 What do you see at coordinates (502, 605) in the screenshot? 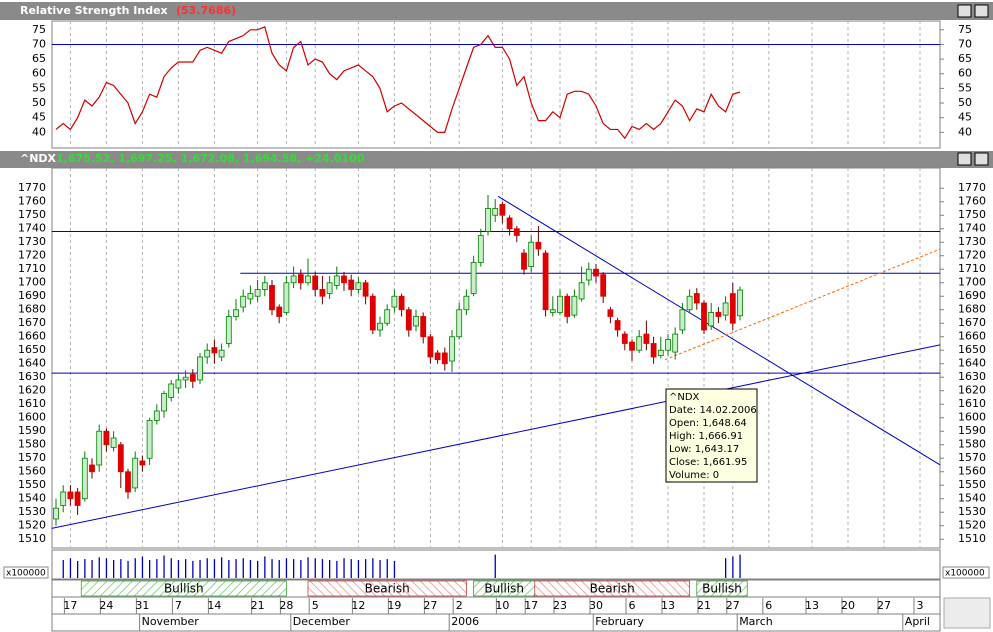
I see `x-tick-label: 10` at bounding box center [502, 605].